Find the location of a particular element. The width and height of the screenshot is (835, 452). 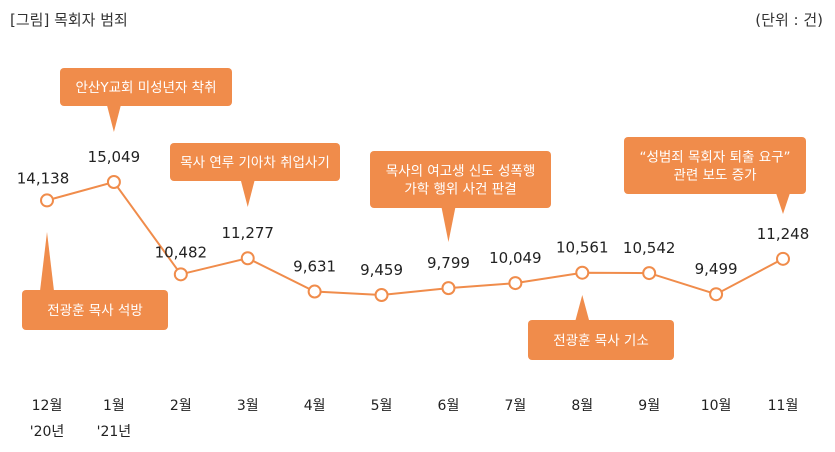

callout-text: 목사의 여고생 신도 성폭행 is located at coordinates (461, 172).